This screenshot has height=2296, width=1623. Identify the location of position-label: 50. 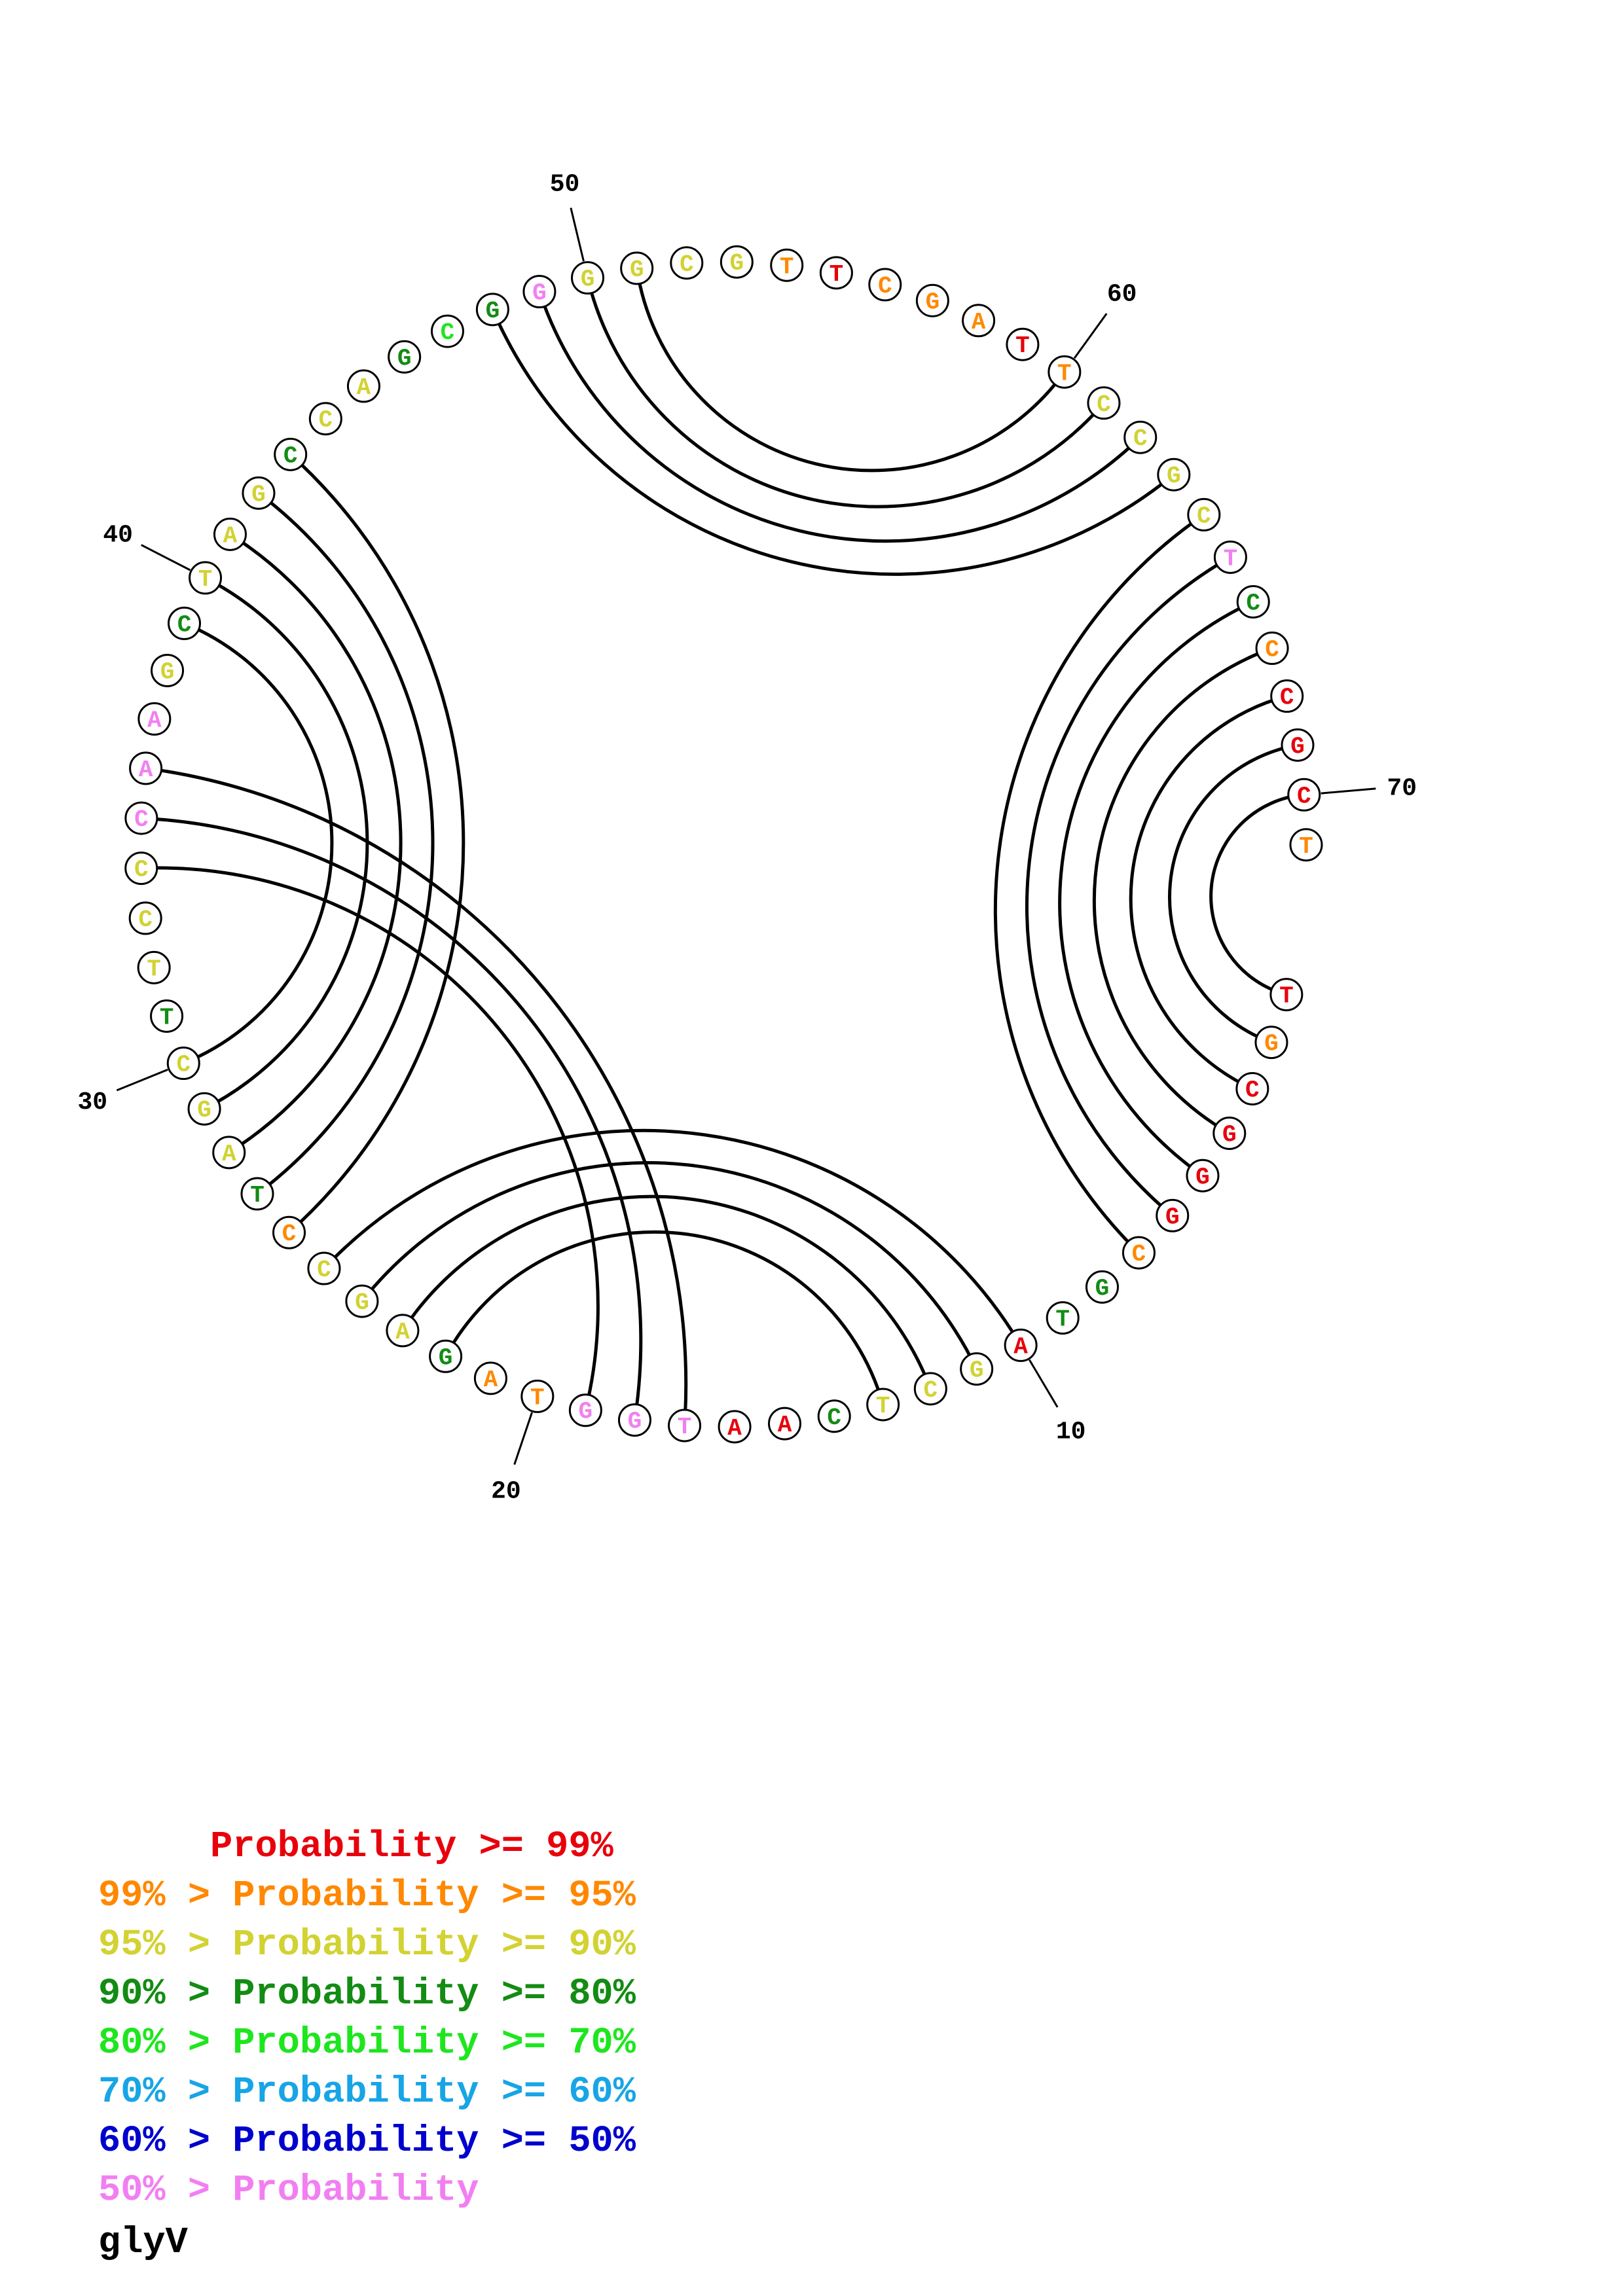
(565, 185).